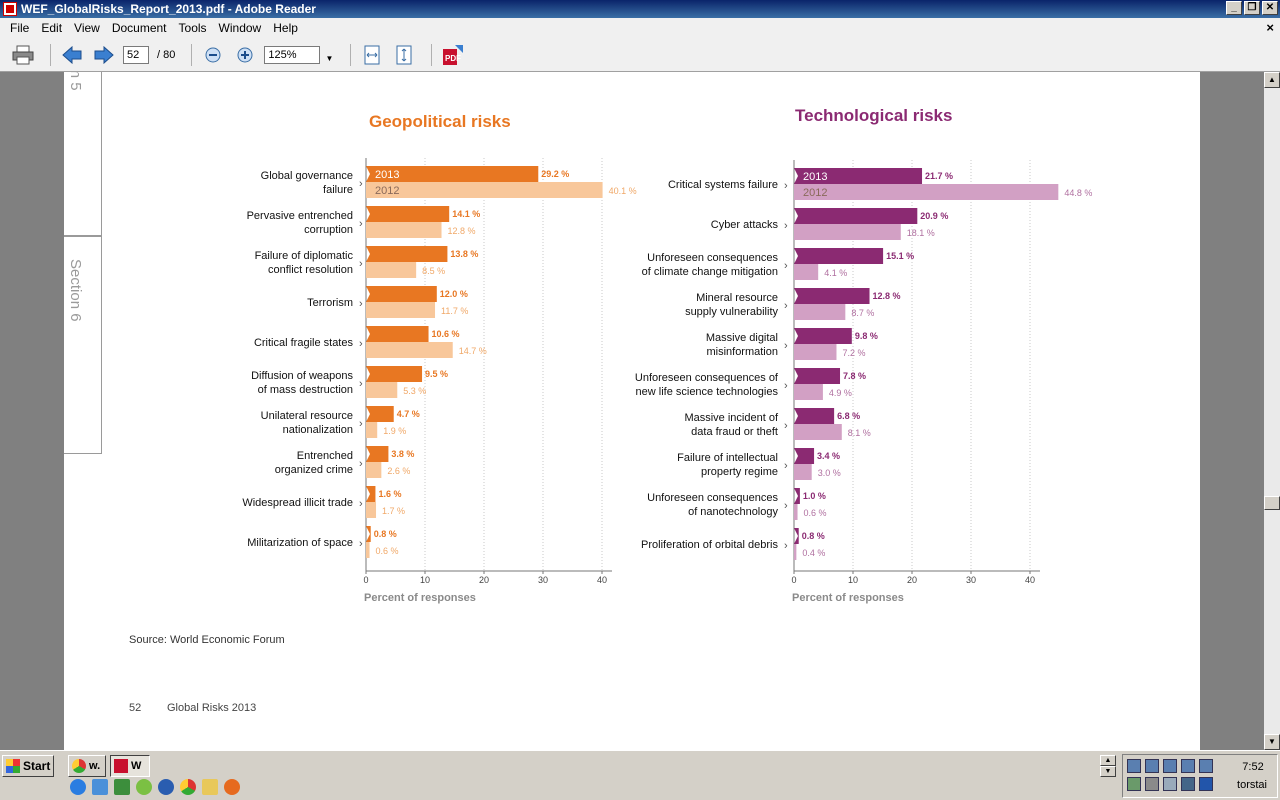  Describe the element at coordinates (210, 787) in the screenshot. I see `folder-icon` at that location.